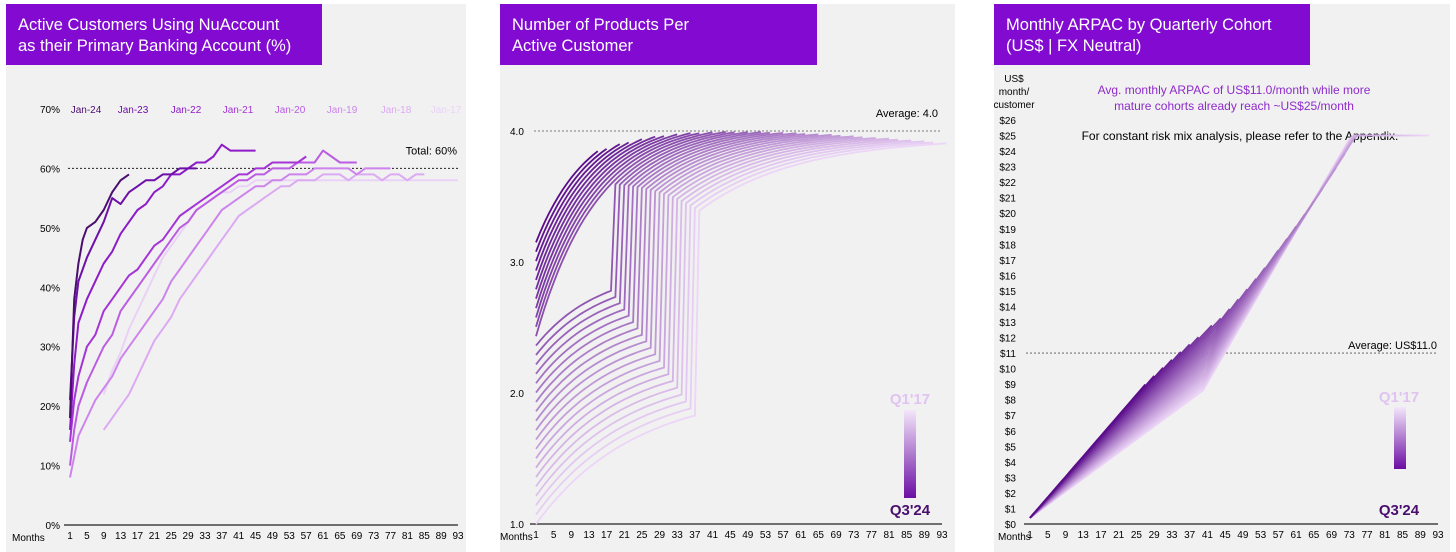 The height and width of the screenshot is (552, 1456). What do you see at coordinates (1007, 121) in the screenshot?
I see `y-tick-label: $26` at bounding box center [1007, 121].